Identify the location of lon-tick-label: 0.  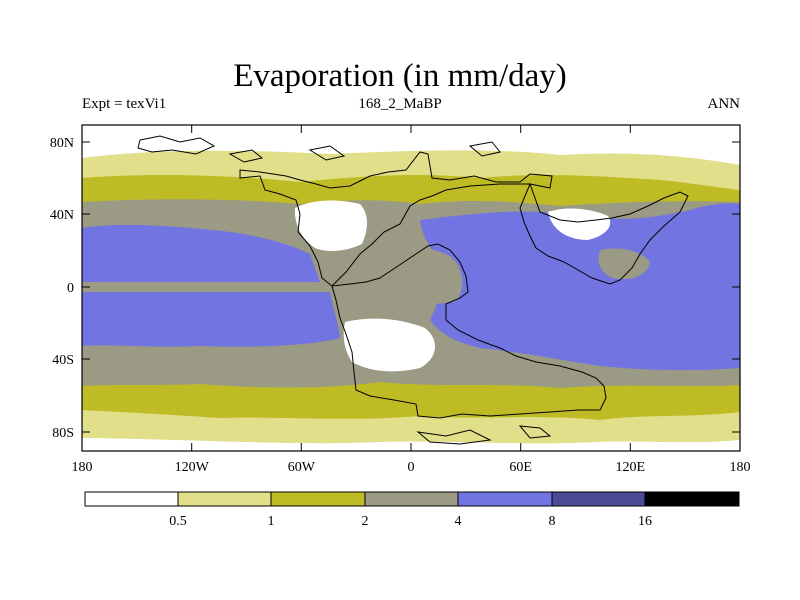
(411, 467).